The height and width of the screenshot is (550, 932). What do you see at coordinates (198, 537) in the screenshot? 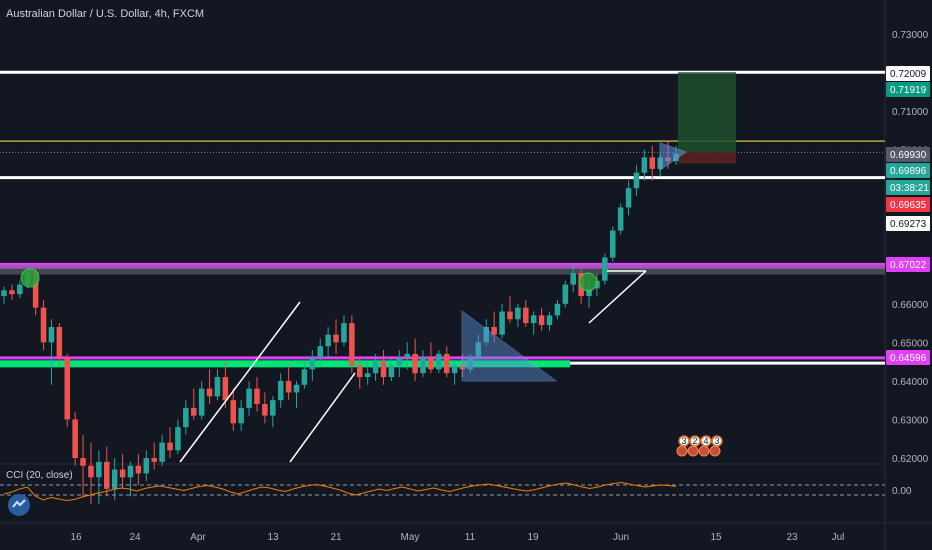
I see `time-tick-label: Apr` at bounding box center [198, 537].